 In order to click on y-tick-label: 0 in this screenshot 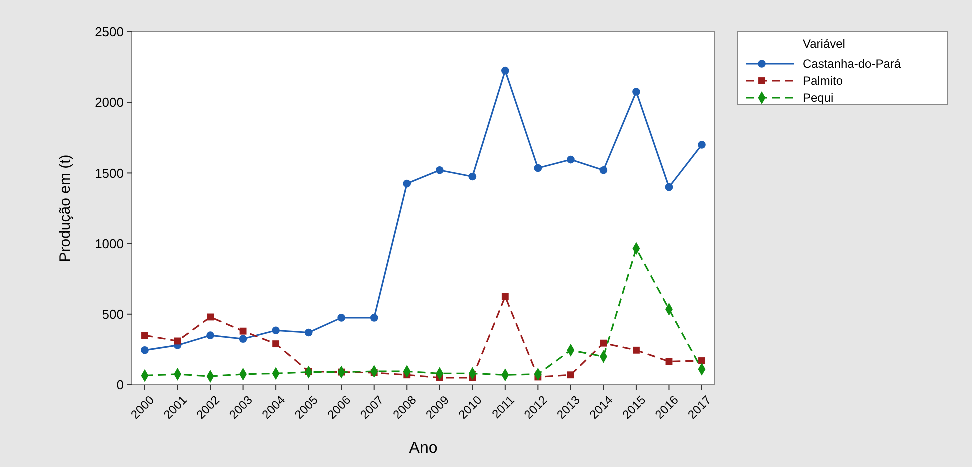, I will do `click(120, 385)`.